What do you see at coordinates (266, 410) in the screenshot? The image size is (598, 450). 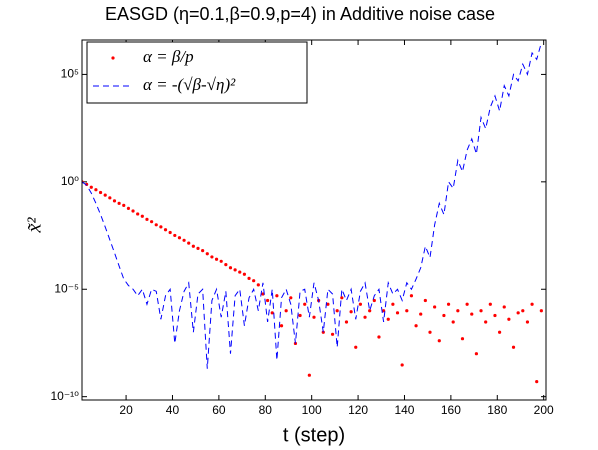 I see `x-tick-label: 80` at bounding box center [266, 410].